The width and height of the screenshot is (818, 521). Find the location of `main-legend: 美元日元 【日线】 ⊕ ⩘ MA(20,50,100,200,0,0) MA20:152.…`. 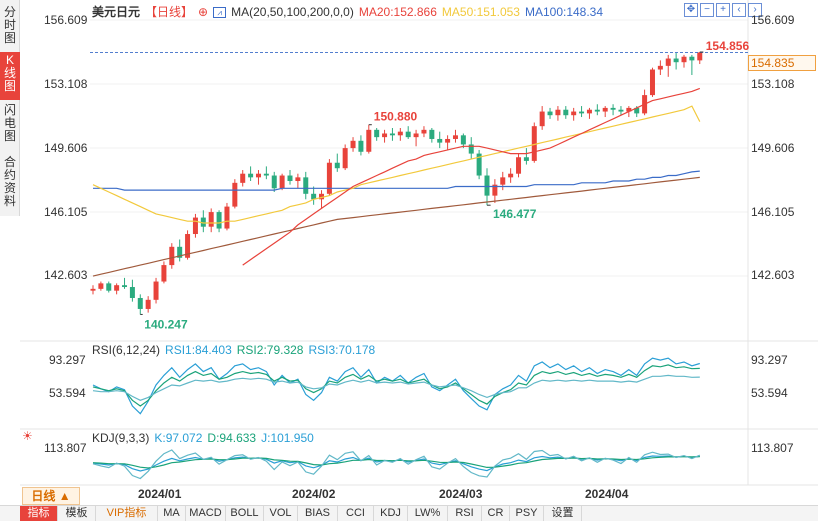

main-legend: 美元日元 【日线】 ⊕ ⩘ MA(20,50,100,200,0,0) MA20:152.… is located at coordinates (350, 11).